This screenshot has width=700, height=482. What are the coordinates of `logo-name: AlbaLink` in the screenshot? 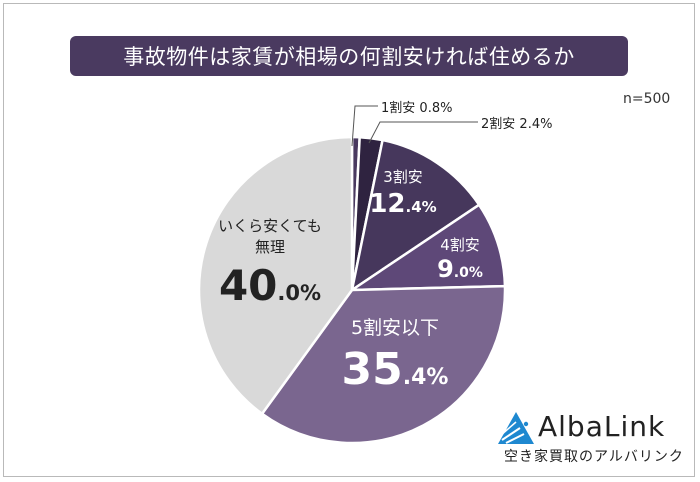 It's located at (602, 426).